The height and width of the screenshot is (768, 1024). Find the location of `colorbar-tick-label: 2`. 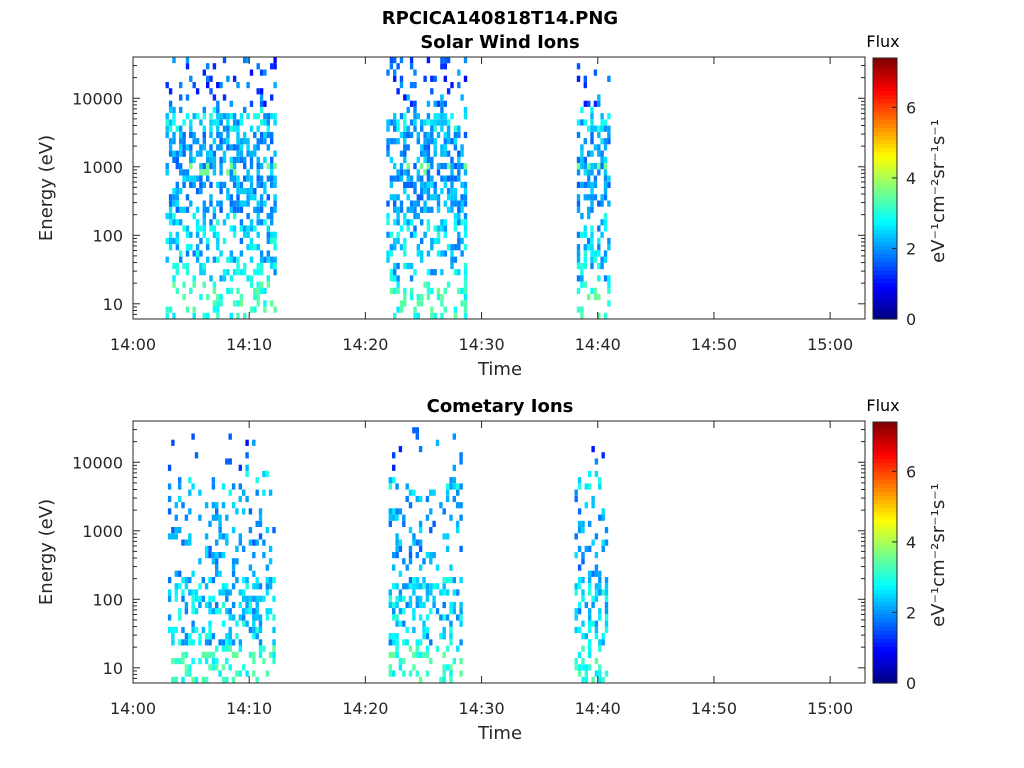

colorbar-tick-label: 2 is located at coordinates (911, 612).